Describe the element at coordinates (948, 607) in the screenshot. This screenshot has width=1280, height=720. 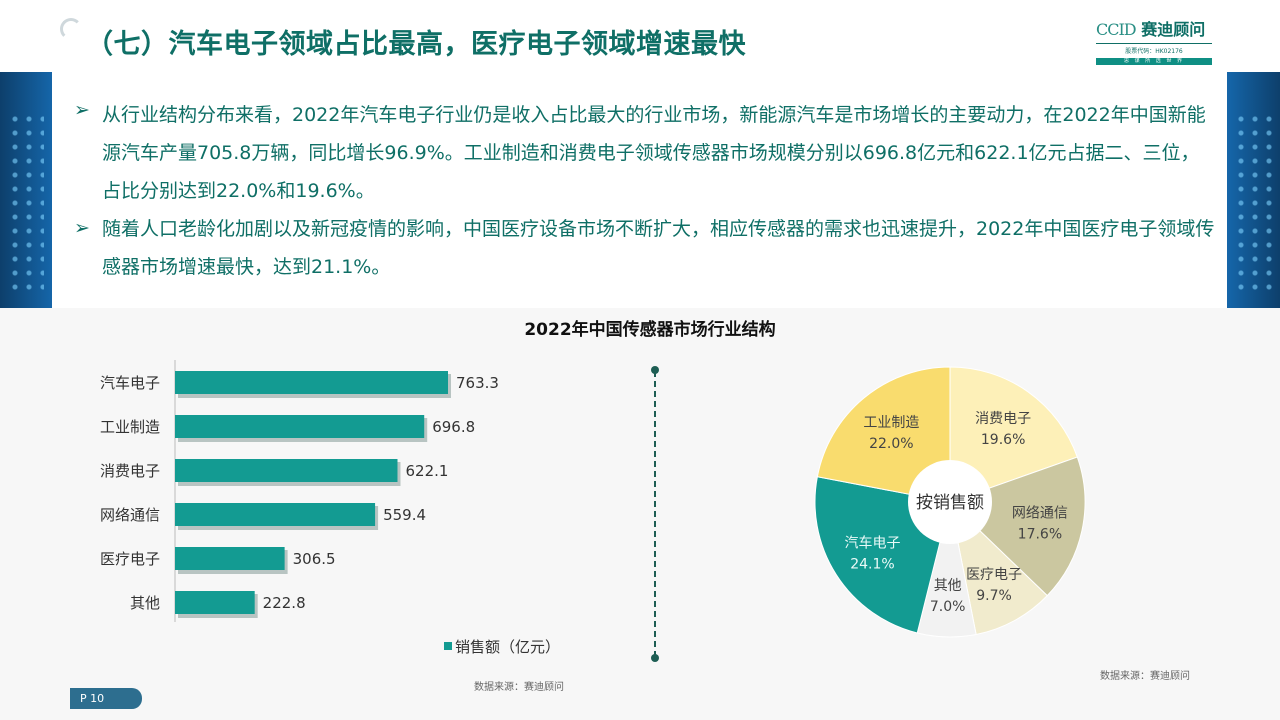
I see `slice-percent-label: 7.0%` at that location.